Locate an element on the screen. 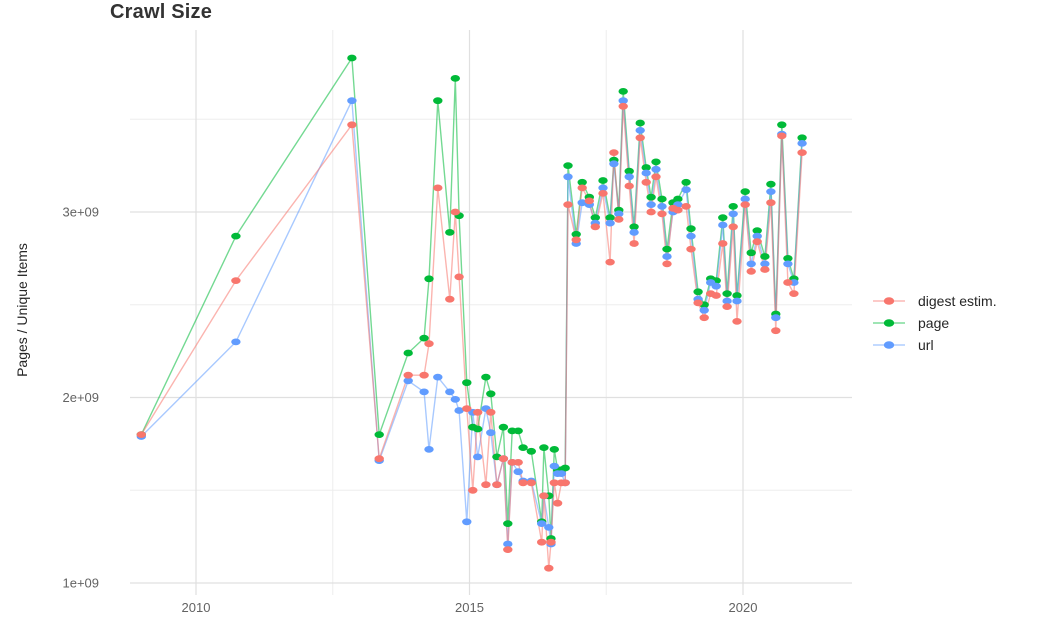 The image size is (1059, 639). y-tick-label: 3e+09 is located at coordinates (80, 212).